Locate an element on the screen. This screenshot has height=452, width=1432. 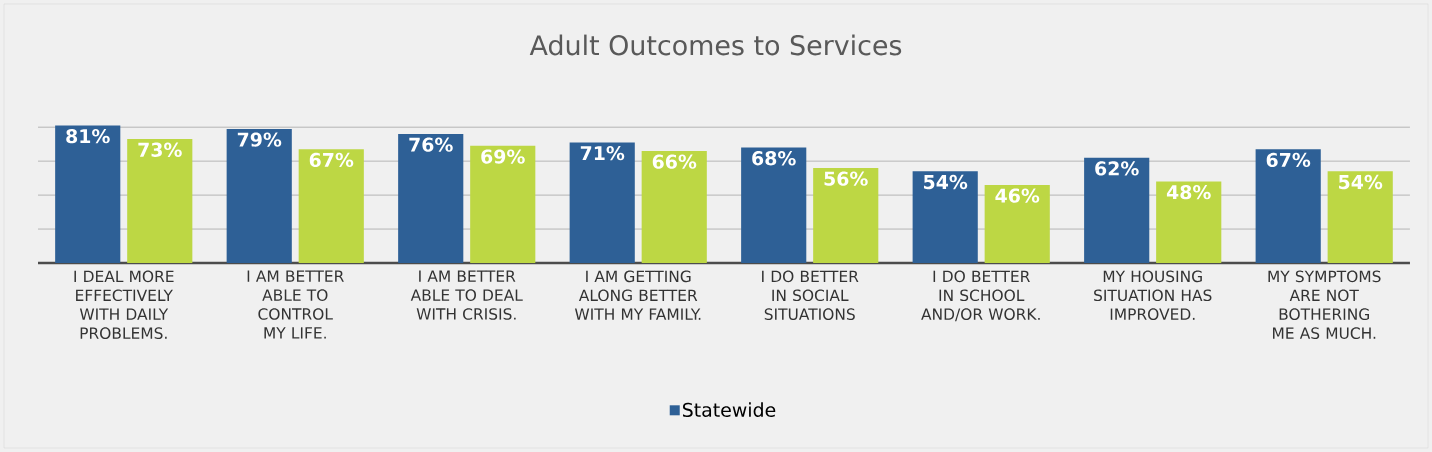
x-tick-label: I AM BETTER ABLE TO DEAL WITH CRISIS. is located at coordinates (466, 295).